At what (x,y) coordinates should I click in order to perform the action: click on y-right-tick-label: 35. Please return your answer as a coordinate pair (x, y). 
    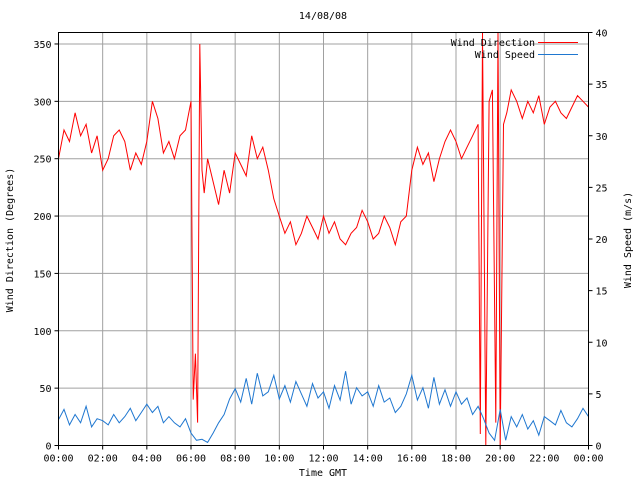
    Looking at the image, I should click on (602, 85).